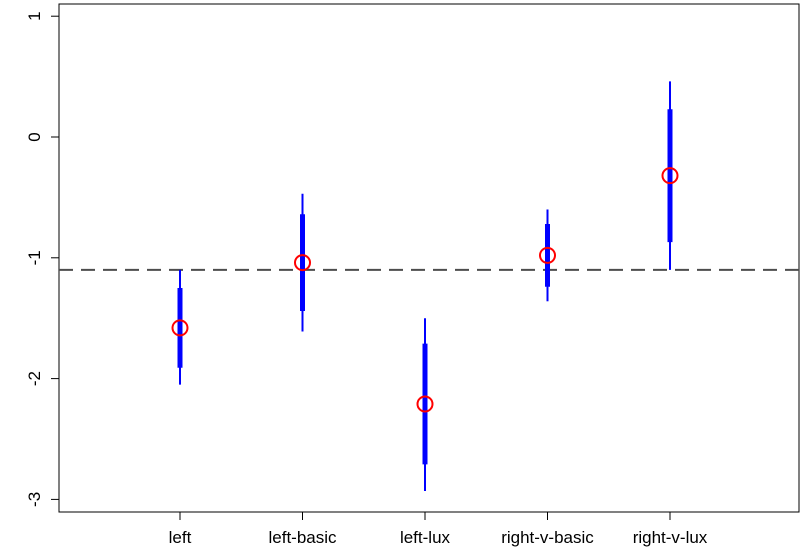  I want to click on y-tick-label: 1, so click(34, 15).